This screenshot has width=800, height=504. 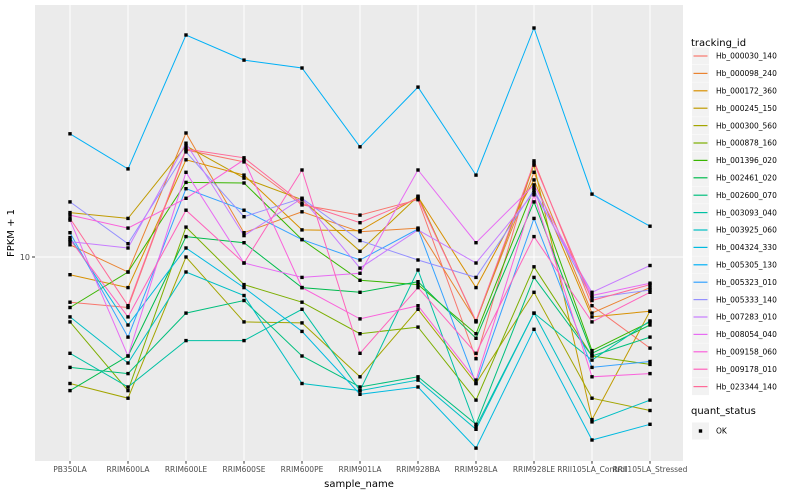 I want to click on legend-item-Hb_002600_070: Hb_002600_070, so click(x=734, y=195).